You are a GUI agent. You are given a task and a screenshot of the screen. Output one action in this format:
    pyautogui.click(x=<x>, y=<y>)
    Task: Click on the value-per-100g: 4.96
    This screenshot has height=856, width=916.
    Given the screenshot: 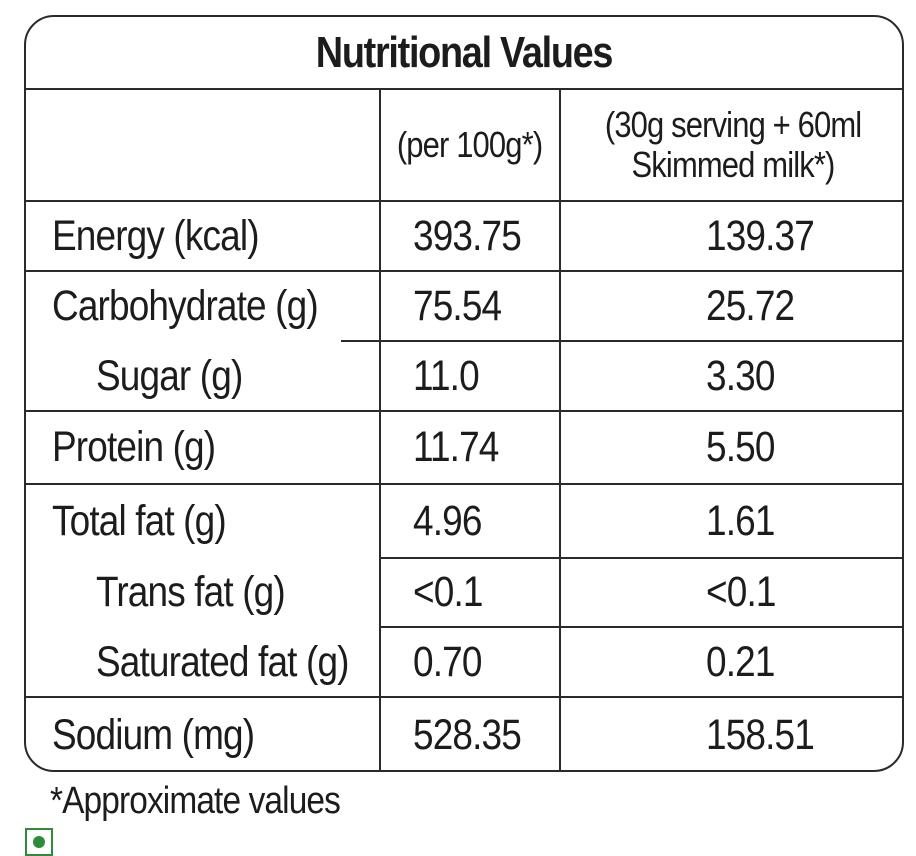 What is the action you would take?
    pyautogui.click(x=447, y=520)
    